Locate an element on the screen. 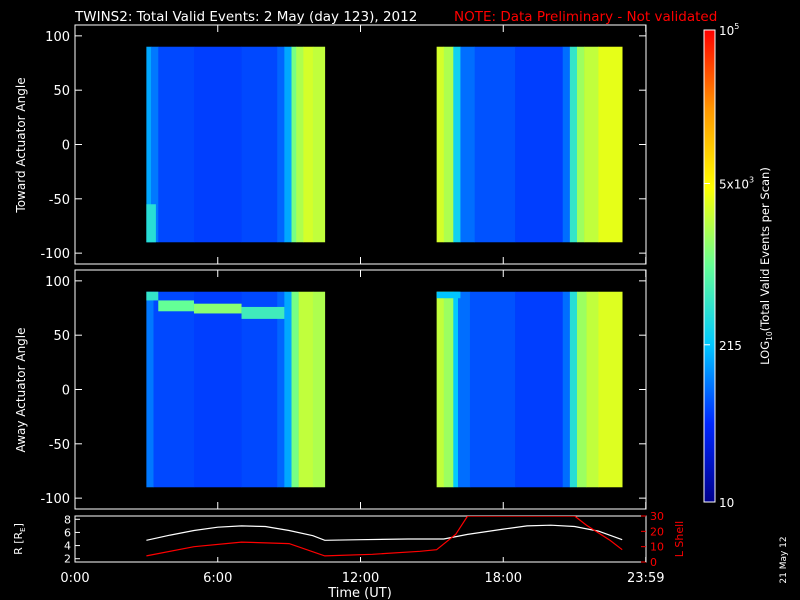 Image resolution: width=800 pixels, height=600 pixels. away-ytick-label: 0 is located at coordinates (66, 391).